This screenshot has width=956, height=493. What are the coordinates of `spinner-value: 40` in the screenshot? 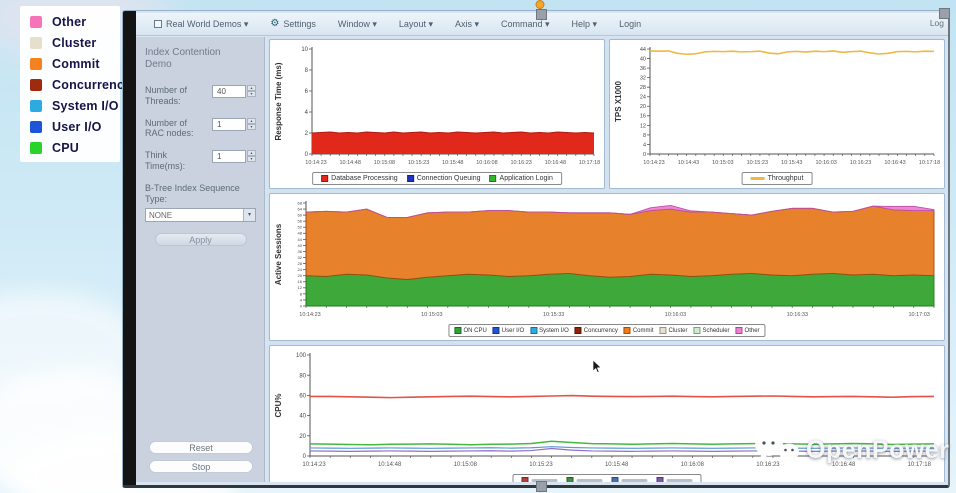 It's located at (229, 91).